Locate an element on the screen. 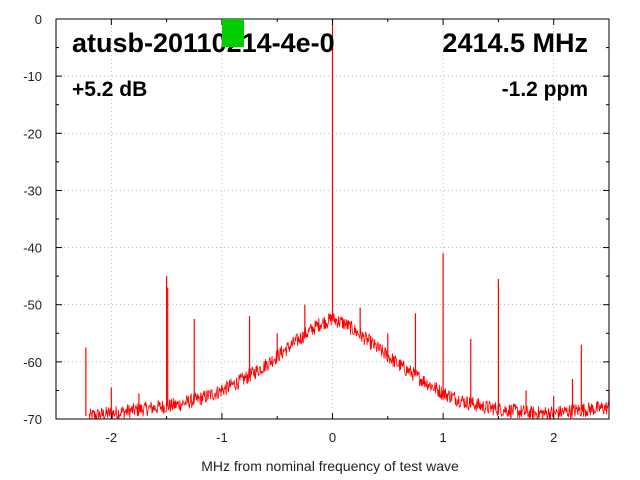 The image size is (640, 480). y-tick-label: -10 is located at coordinates (32, 76).